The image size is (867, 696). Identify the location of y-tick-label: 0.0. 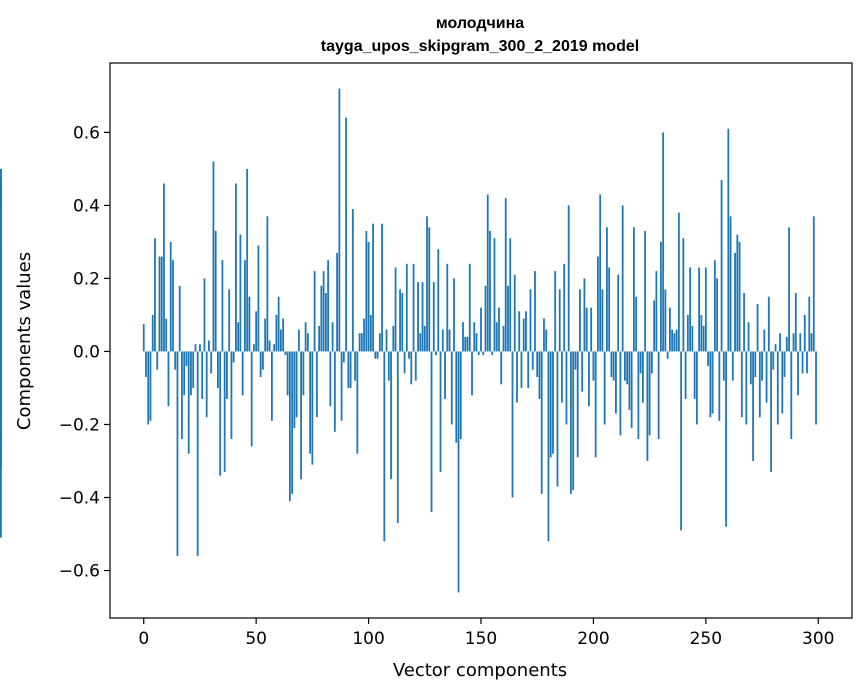
(86, 352).